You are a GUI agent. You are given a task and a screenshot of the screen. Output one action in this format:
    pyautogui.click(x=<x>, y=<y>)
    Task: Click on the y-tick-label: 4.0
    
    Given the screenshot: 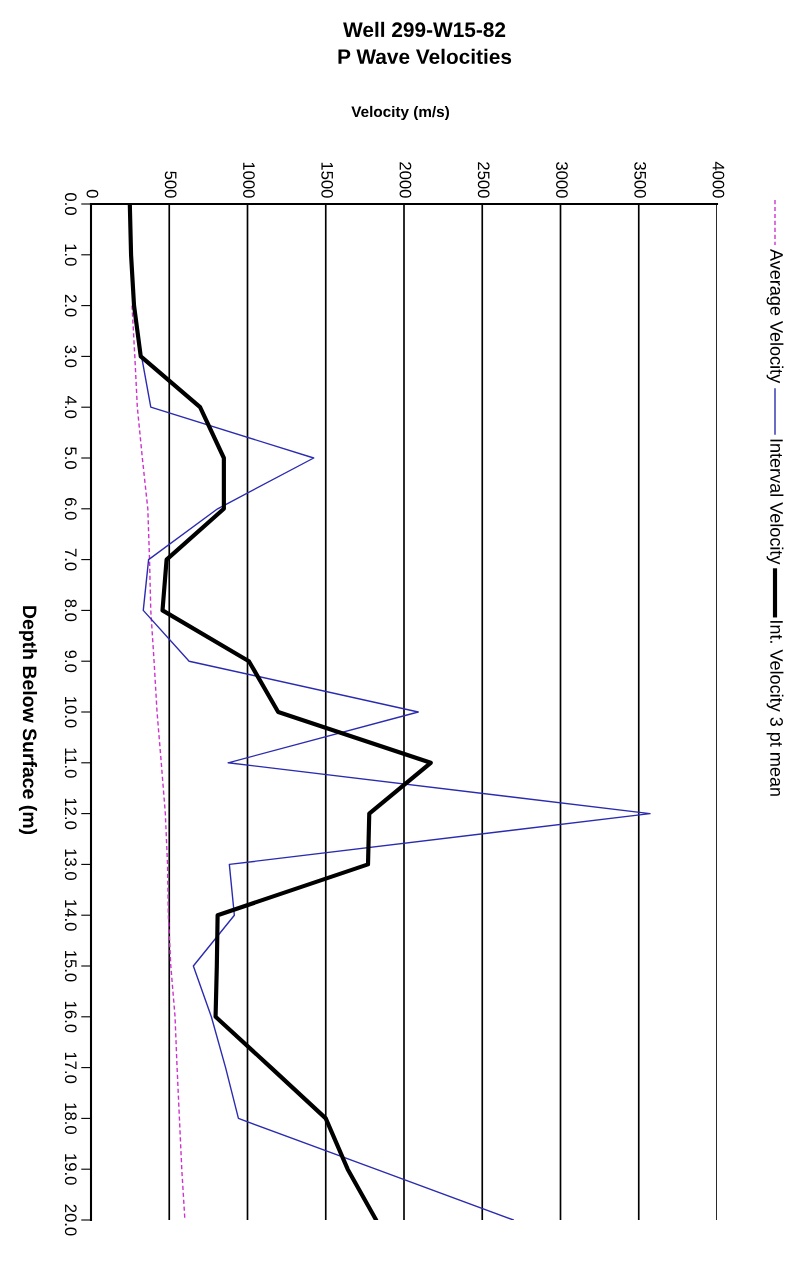 What is the action you would take?
    pyautogui.click(x=70, y=407)
    